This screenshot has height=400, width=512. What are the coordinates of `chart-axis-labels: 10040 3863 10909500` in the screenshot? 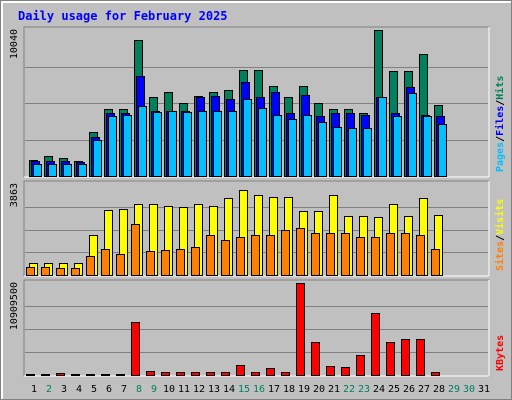 It's located at (14, 179).